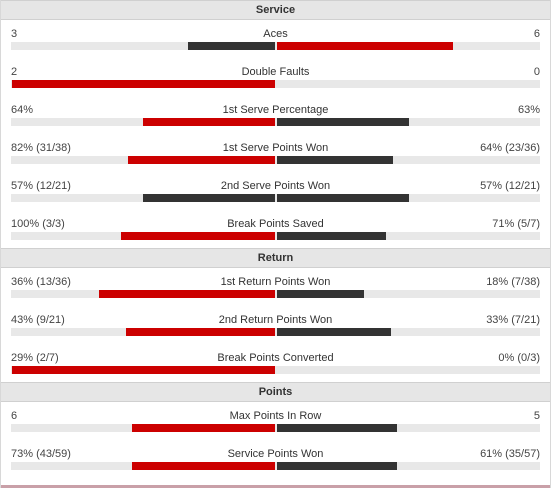  I want to click on stat-row: Double Faults 2 0, so click(275, 77).